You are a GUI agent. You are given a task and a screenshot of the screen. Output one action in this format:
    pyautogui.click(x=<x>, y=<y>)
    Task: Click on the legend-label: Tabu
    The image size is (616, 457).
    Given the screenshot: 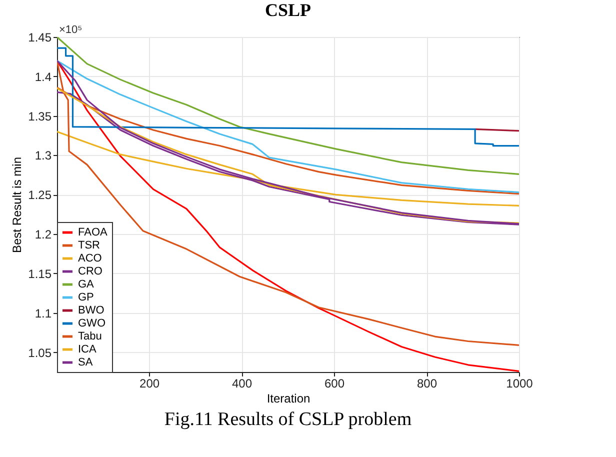 What is the action you would take?
    pyautogui.click(x=90, y=336)
    